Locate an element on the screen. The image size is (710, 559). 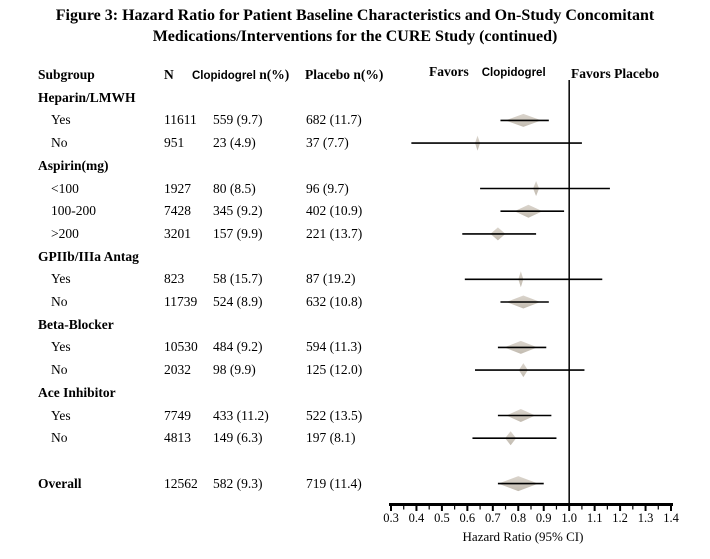
clopidogrel-value: 157 (9.9) is located at coordinates (238, 233).